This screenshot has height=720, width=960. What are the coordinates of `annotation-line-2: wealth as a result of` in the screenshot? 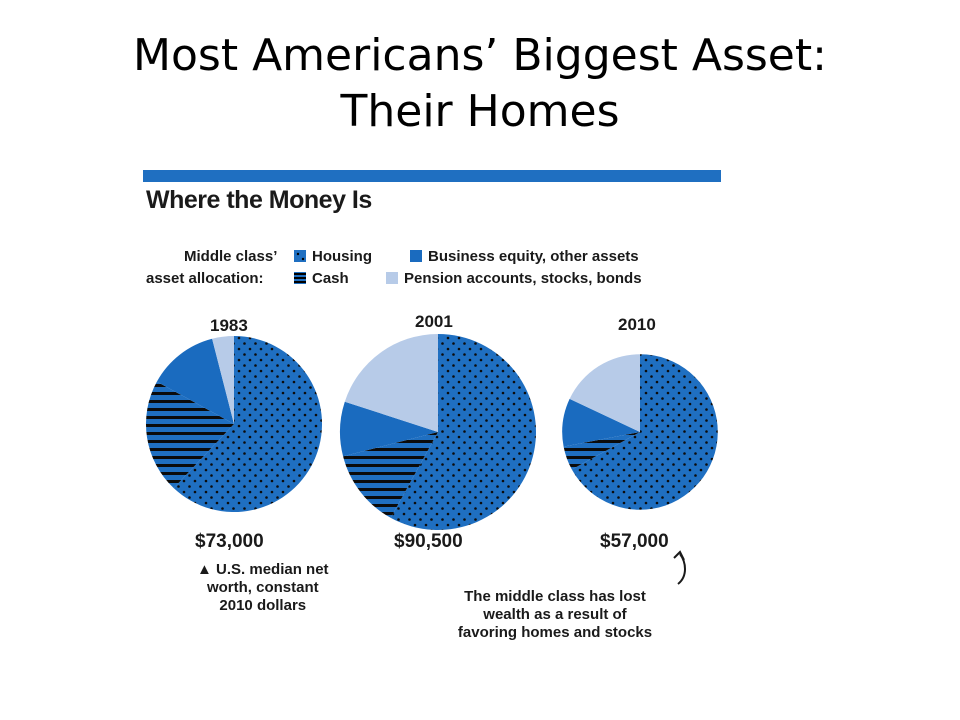 It's located at (555, 614).